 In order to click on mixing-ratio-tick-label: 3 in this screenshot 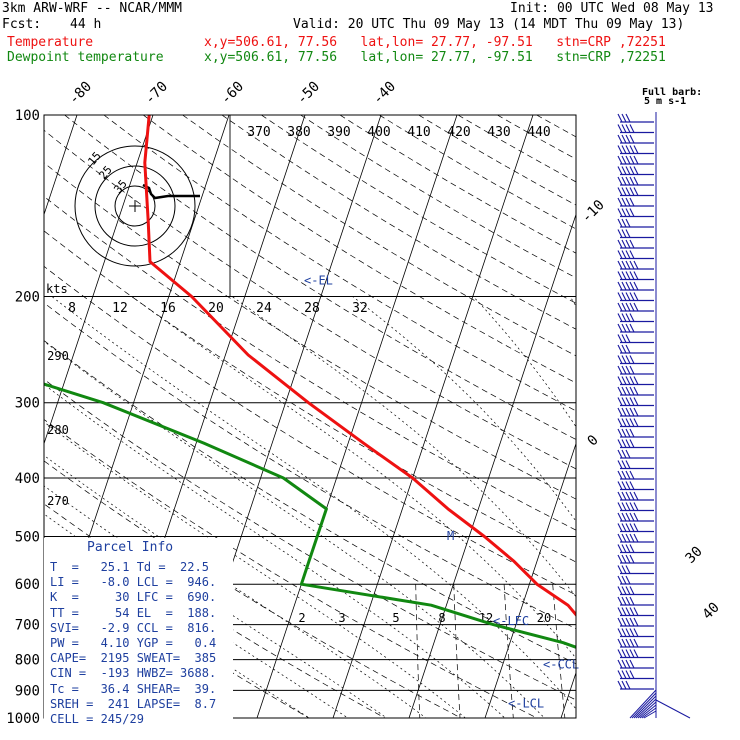, I will do `click(341, 618)`.